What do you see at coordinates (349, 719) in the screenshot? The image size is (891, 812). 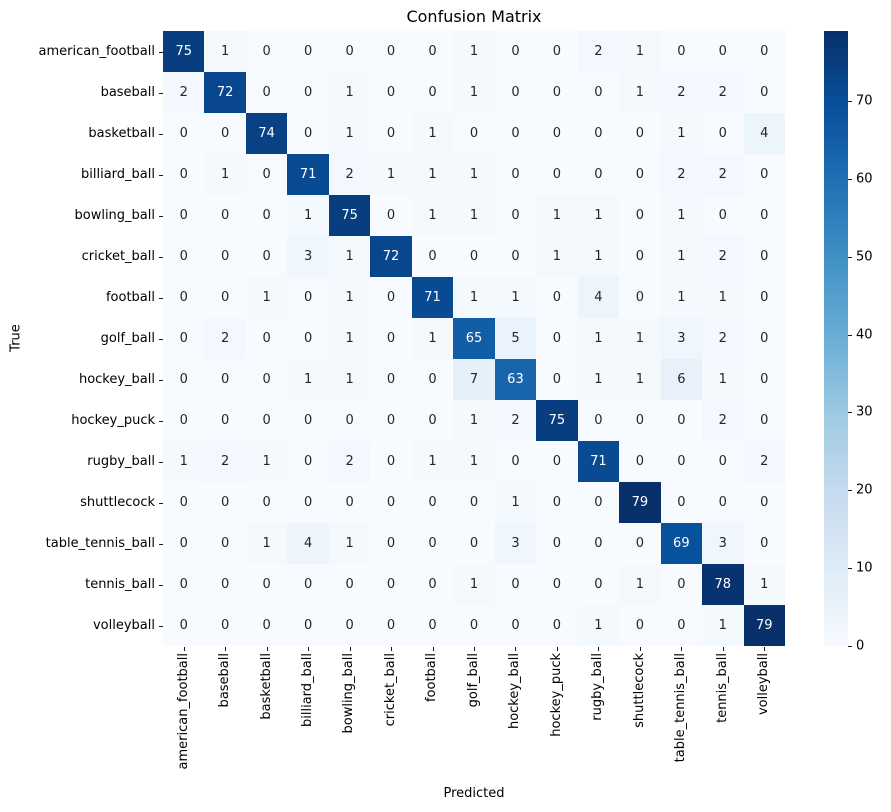 I see `x-tick-label-bowling_ball: bowling_ball` at bounding box center [349, 719].